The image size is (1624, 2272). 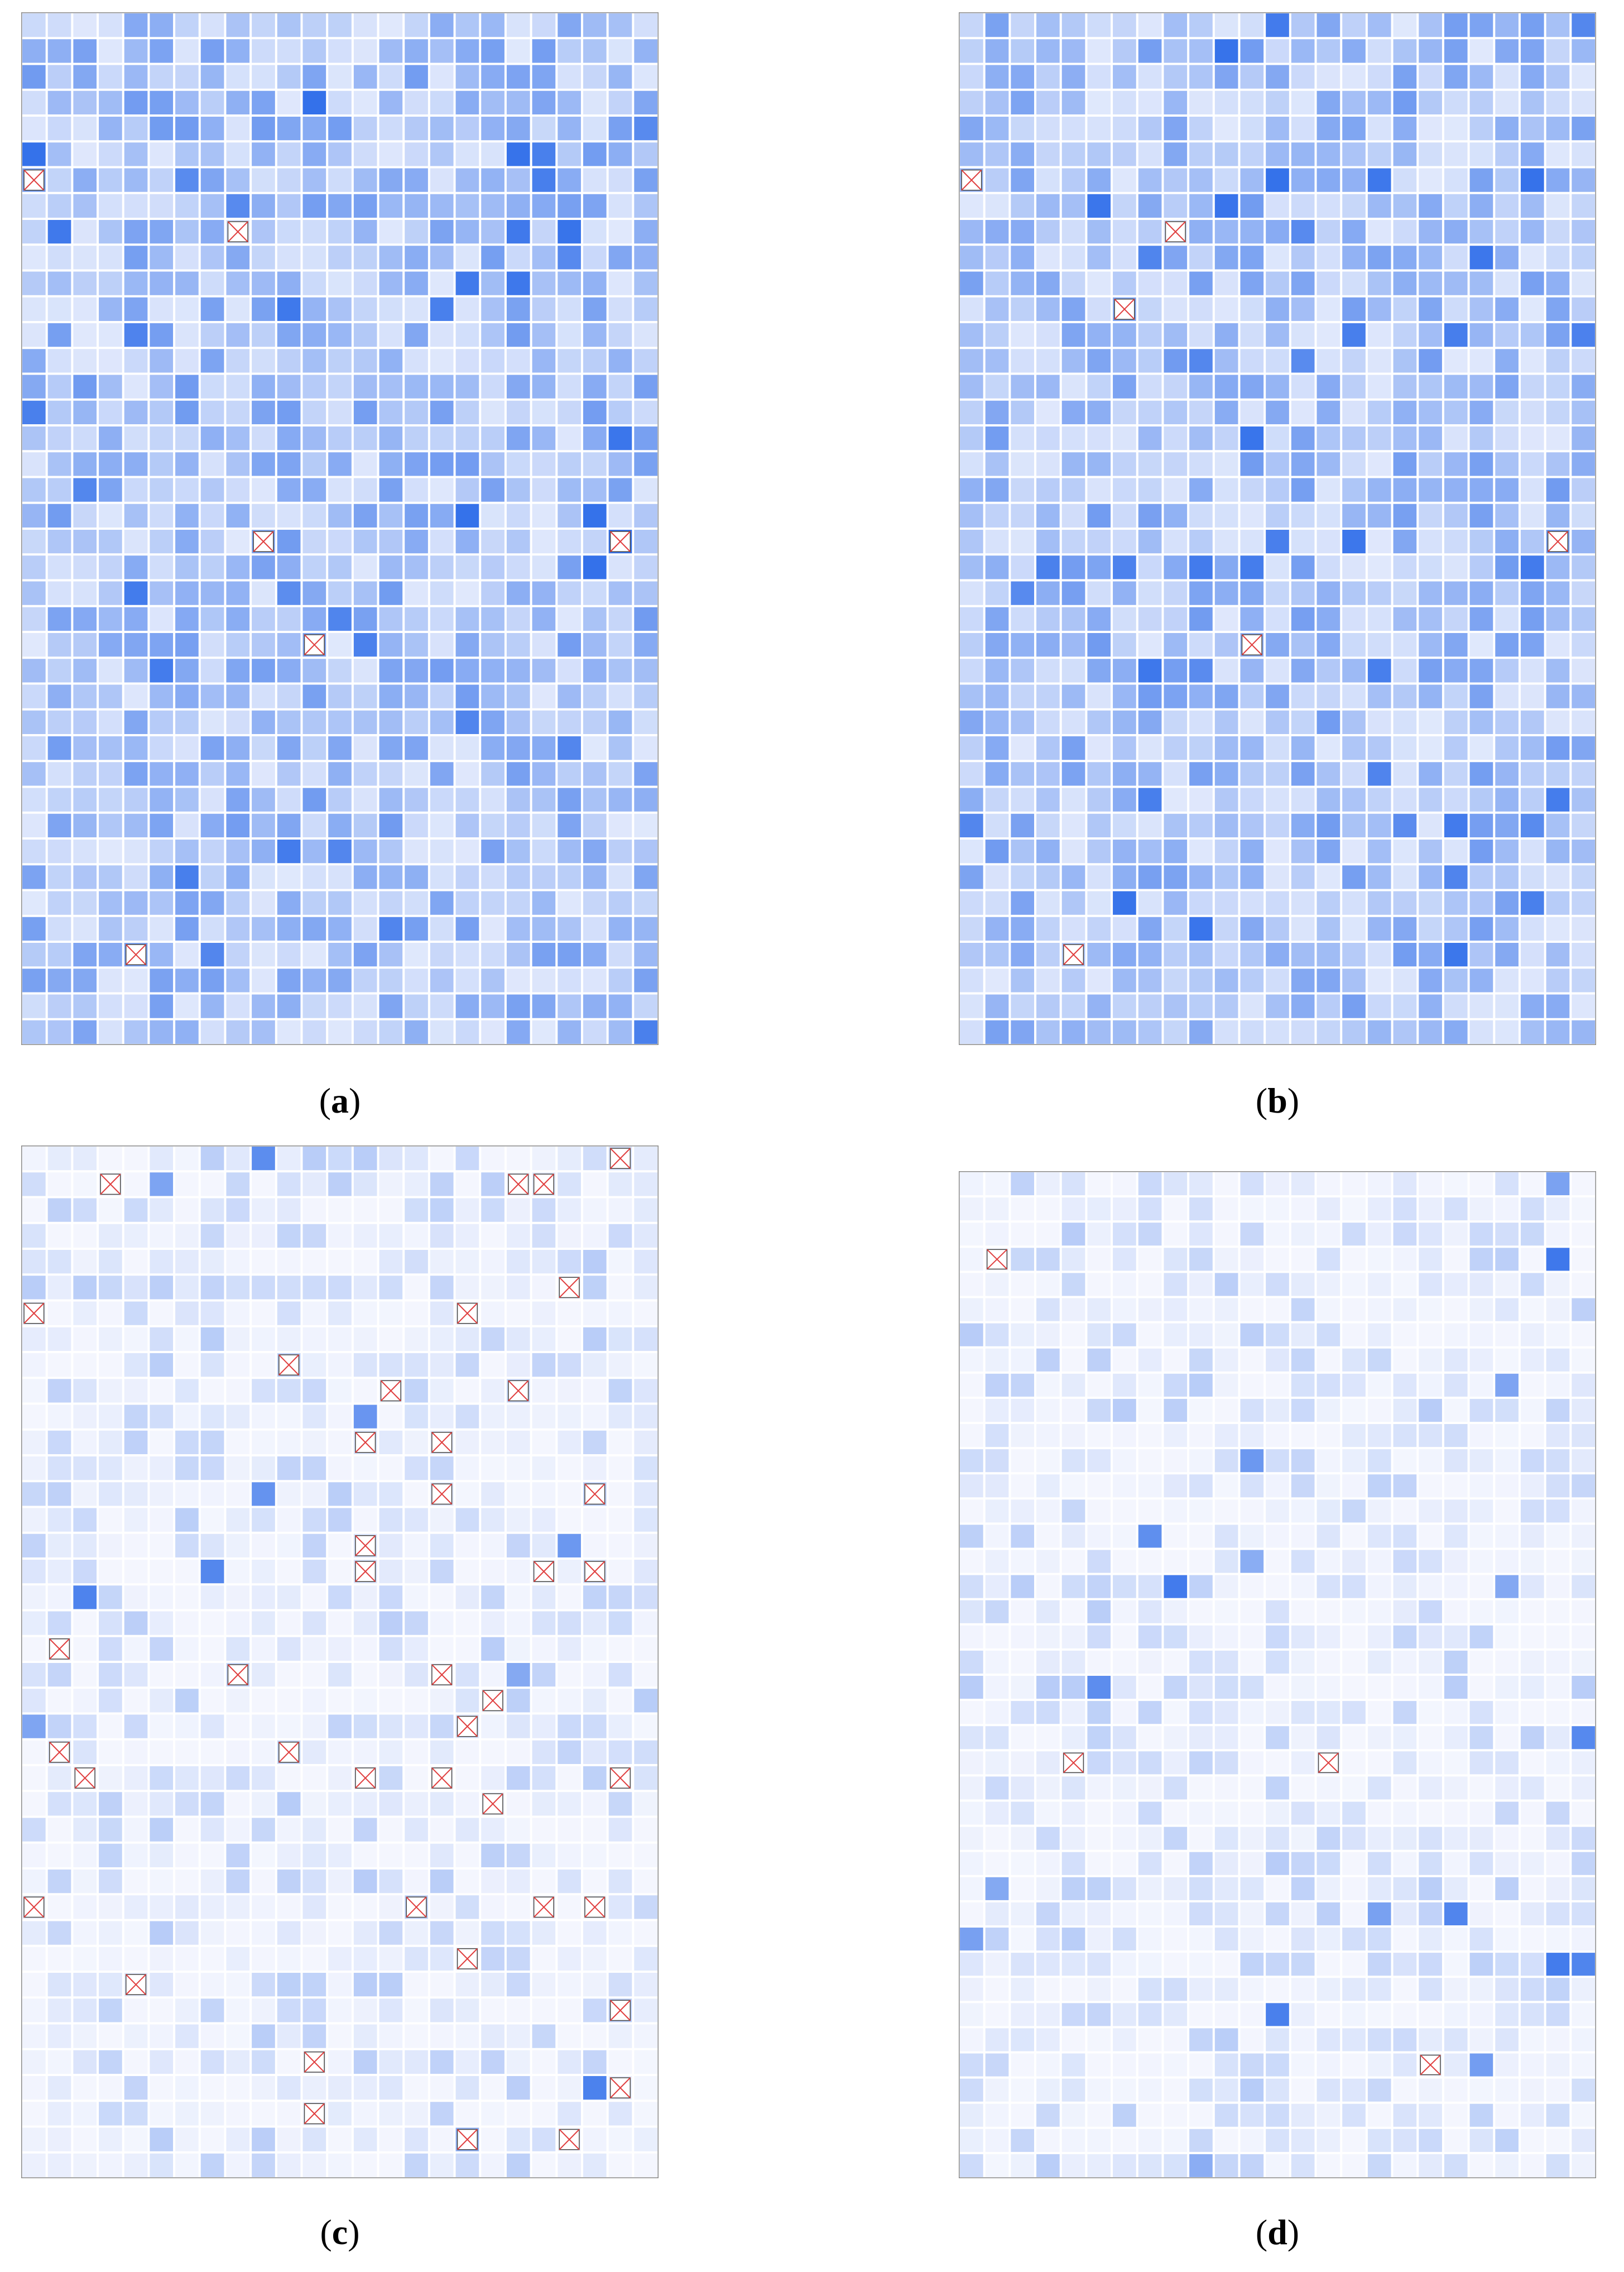 I want to click on blocked-cell-marker, so click(x=314, y=2114).